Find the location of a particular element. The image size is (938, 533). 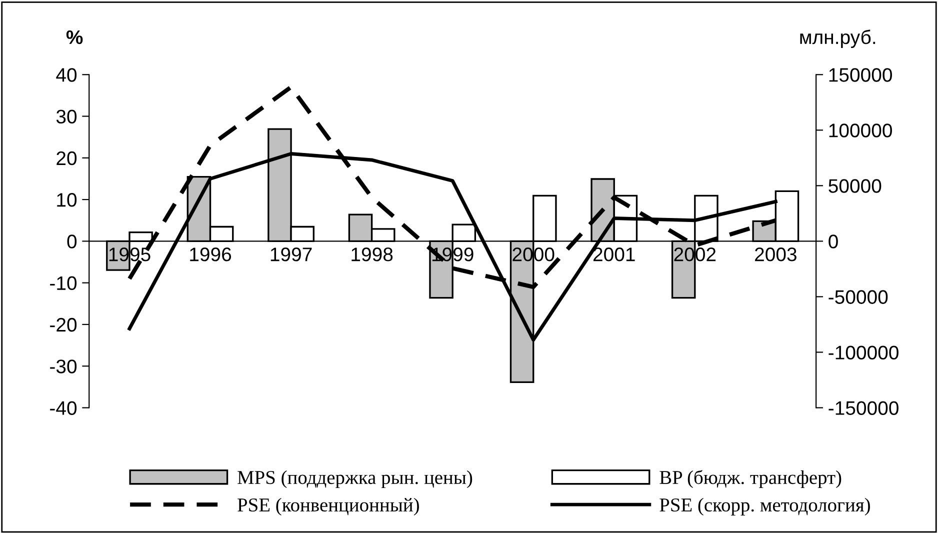

y-tick-label: -40 is located at coordinates (63, 408).